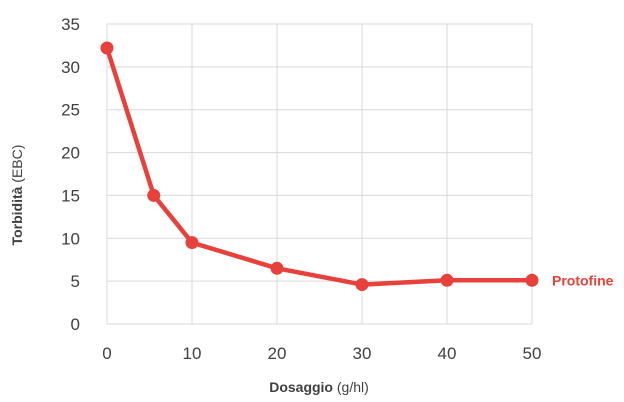  Describe the element at coordinates (75, 281) in the screenshot. I see `y-tick-label: 5` at that location.